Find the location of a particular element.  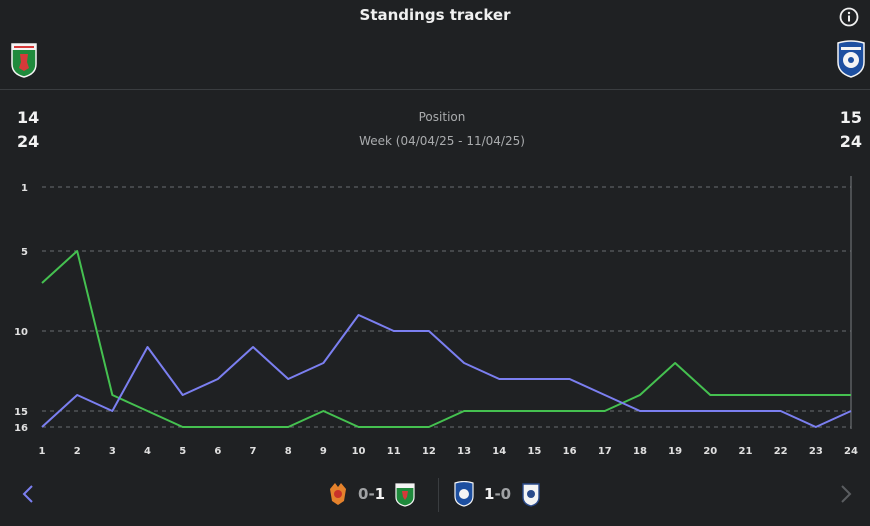

x-tick-label: 24 is located at coordinates (851, 451).